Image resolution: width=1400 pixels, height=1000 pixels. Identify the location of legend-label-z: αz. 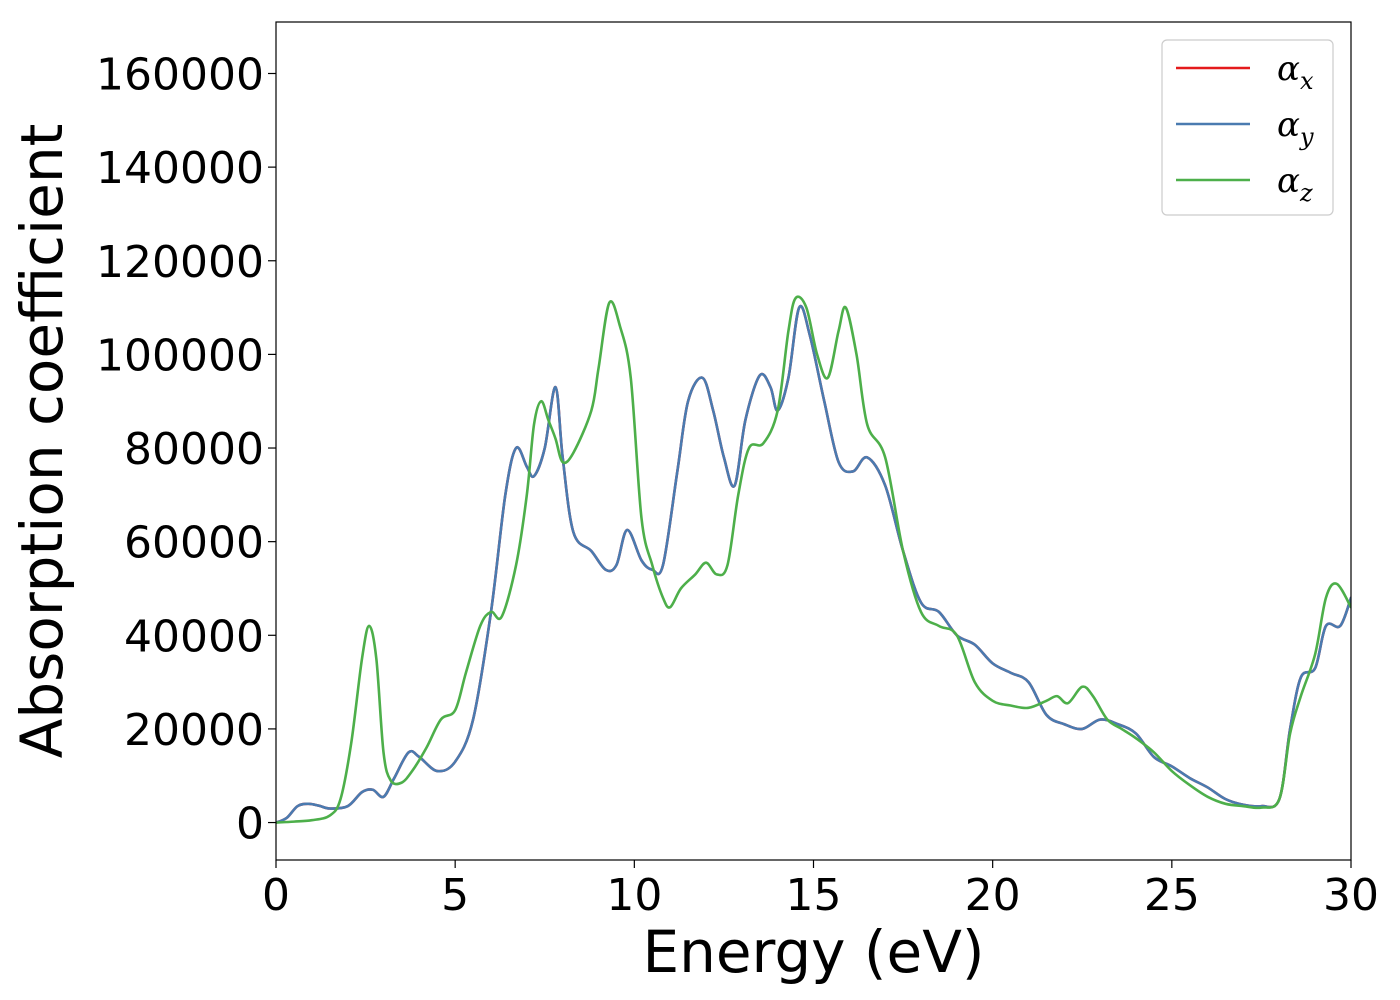
(1295, 184).